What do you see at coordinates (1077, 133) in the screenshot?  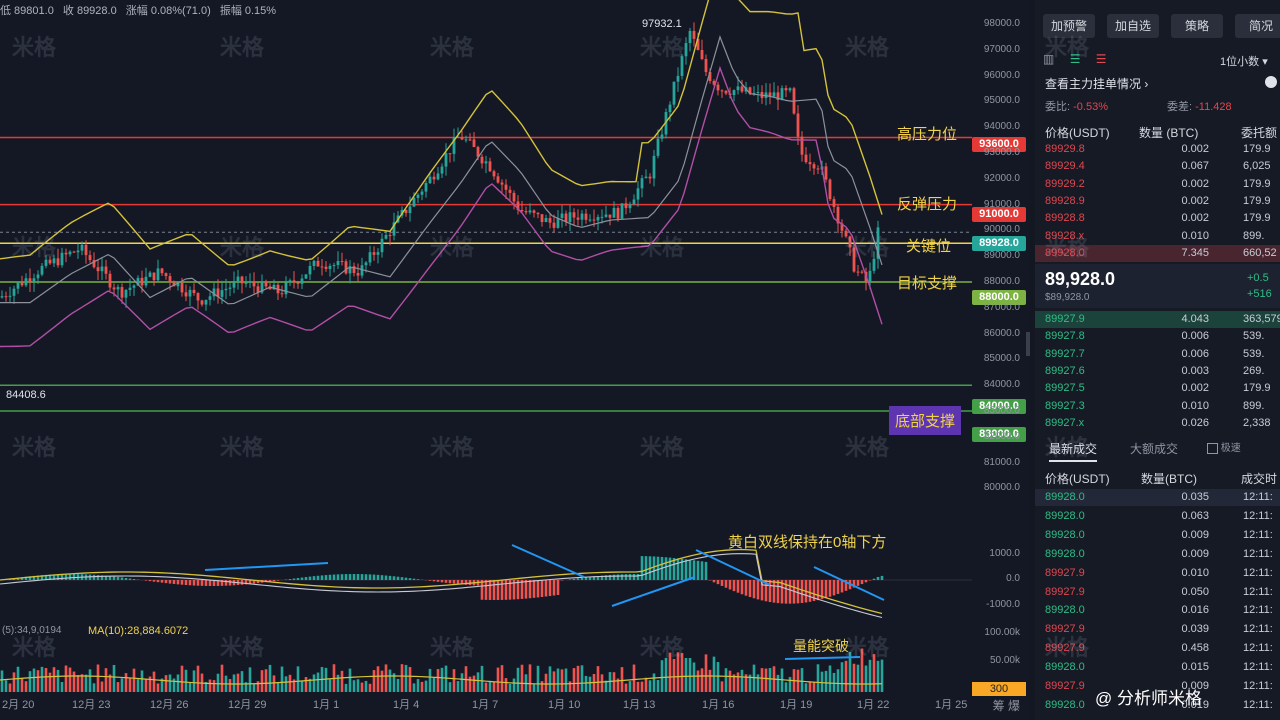 I see `book-header-price: 价格(USDT)` at bounding box center [1077, 133].